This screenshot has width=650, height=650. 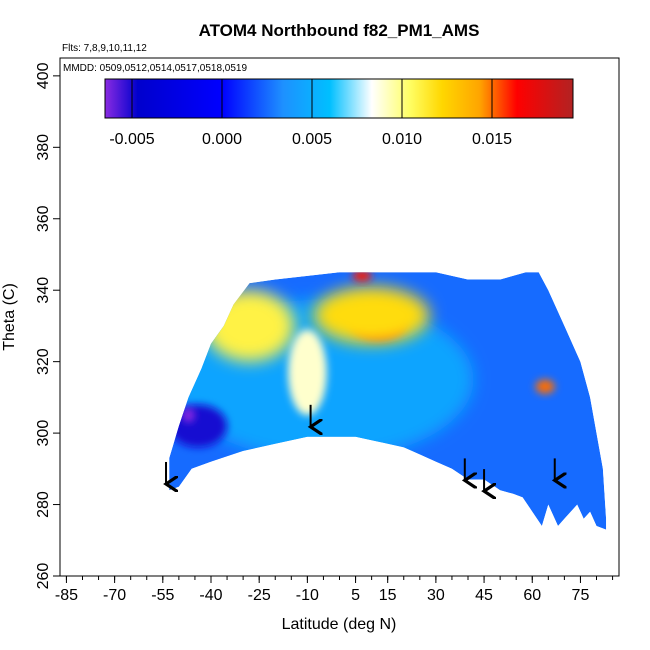 What do you see at coordinates (66, 595) in the screenshot?
I see `x-tick-label: -85` at bounding box center [66, 595].